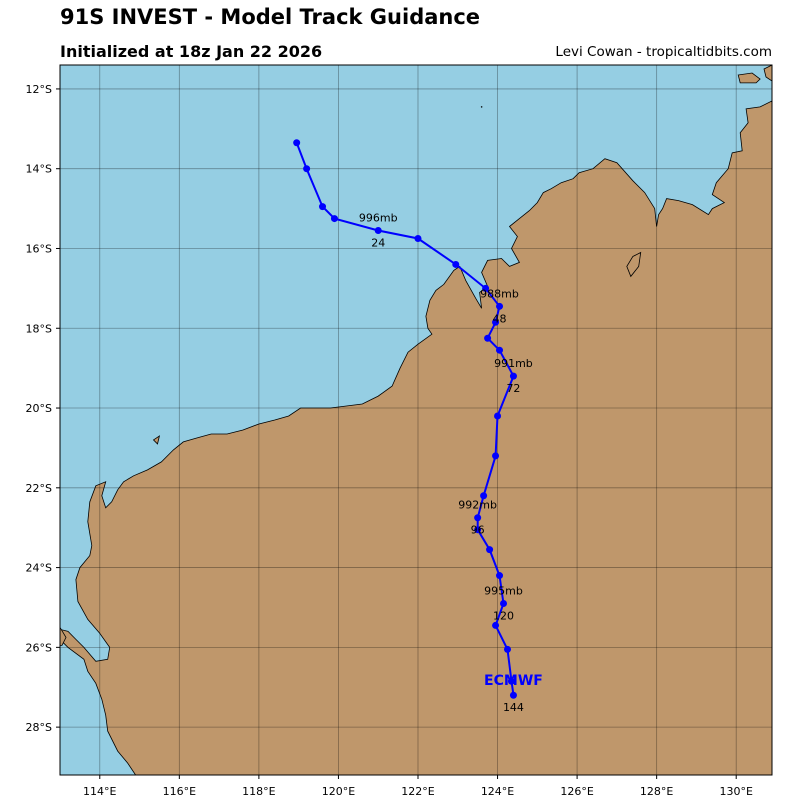 The height and width of the screenshot is (800, 800). Describe the element at coordinates (270, 17) in the screenshot. I see `chart-title: 91S INVEST - Model Track Guidance` at that location.